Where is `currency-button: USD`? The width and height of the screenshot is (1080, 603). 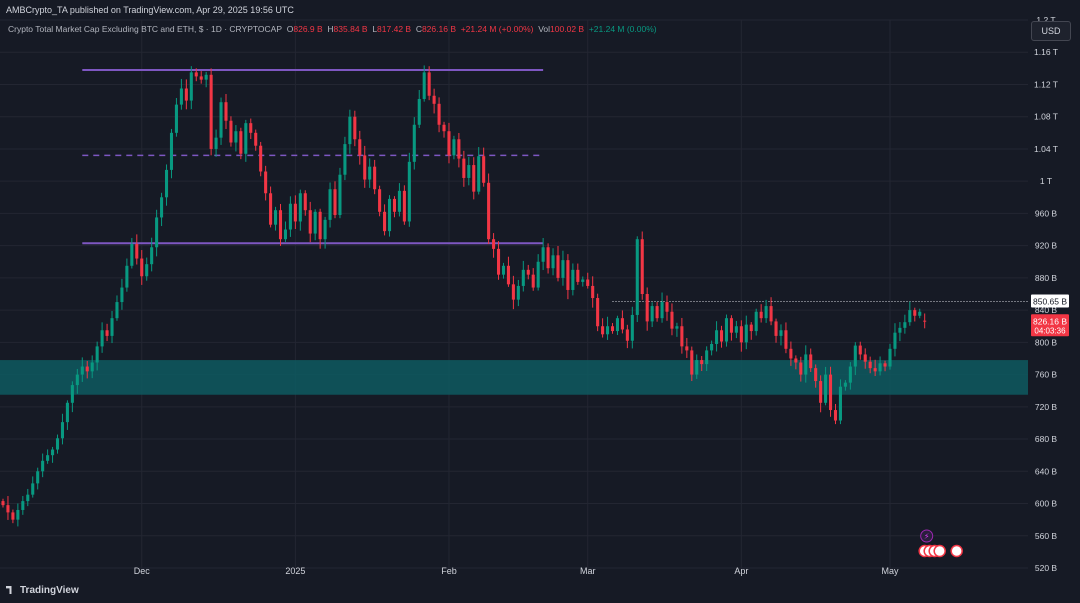
currency-button: USD is located at coordinates (1051, 31).